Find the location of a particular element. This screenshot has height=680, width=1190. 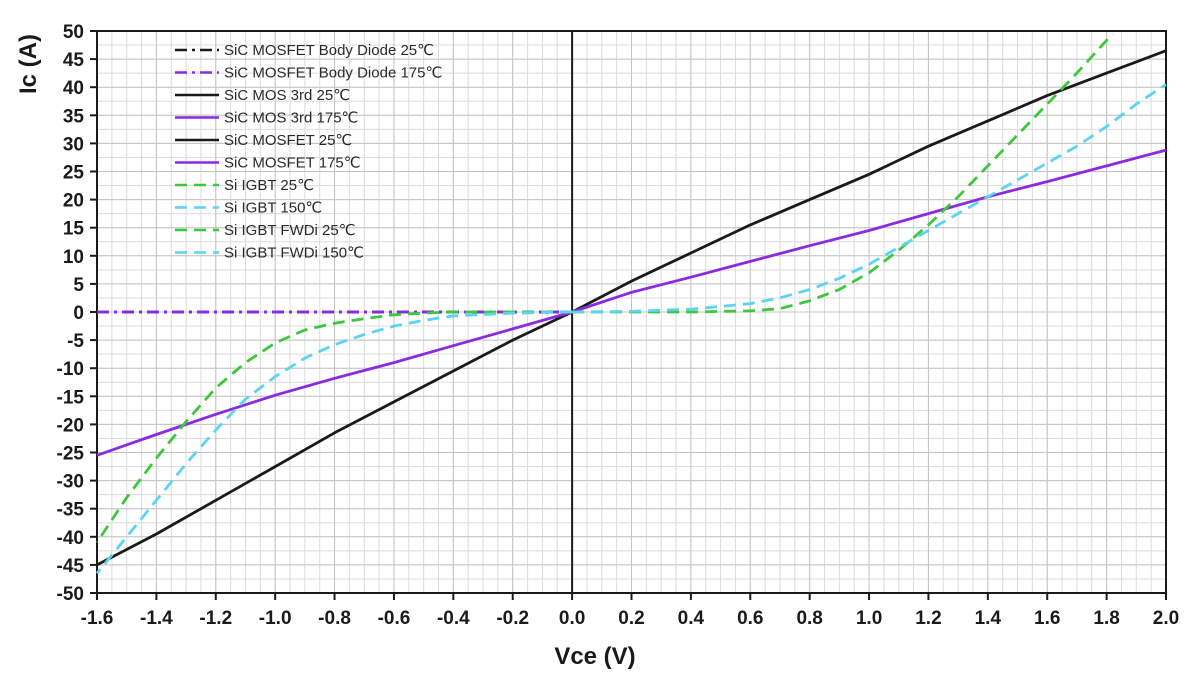

x-tick-label: 1.2 is located at coordinates (928, 618).